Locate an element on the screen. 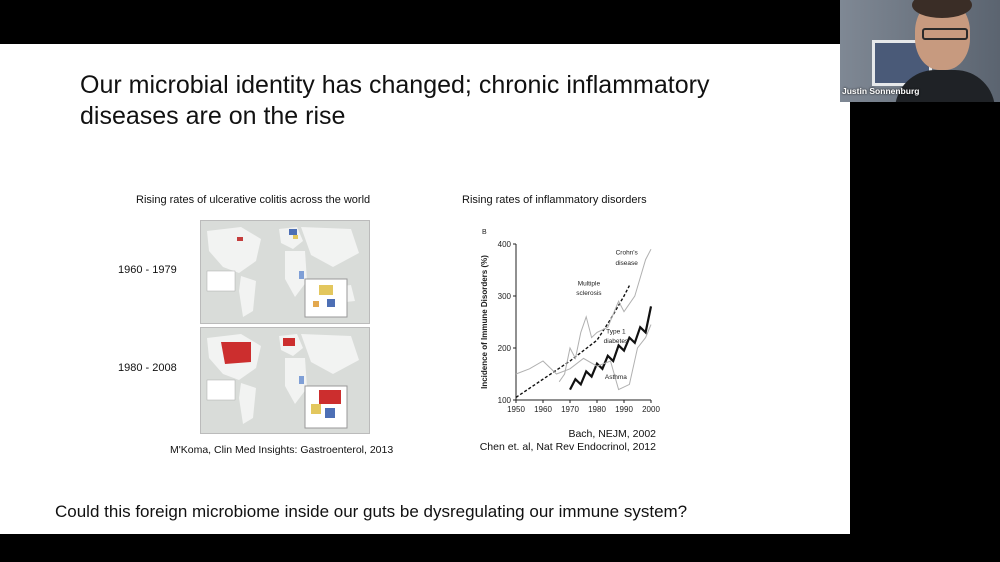 This screenshot has width=1000, height=562. chart-annotation: Multiple is located at coordinates (589, 284).